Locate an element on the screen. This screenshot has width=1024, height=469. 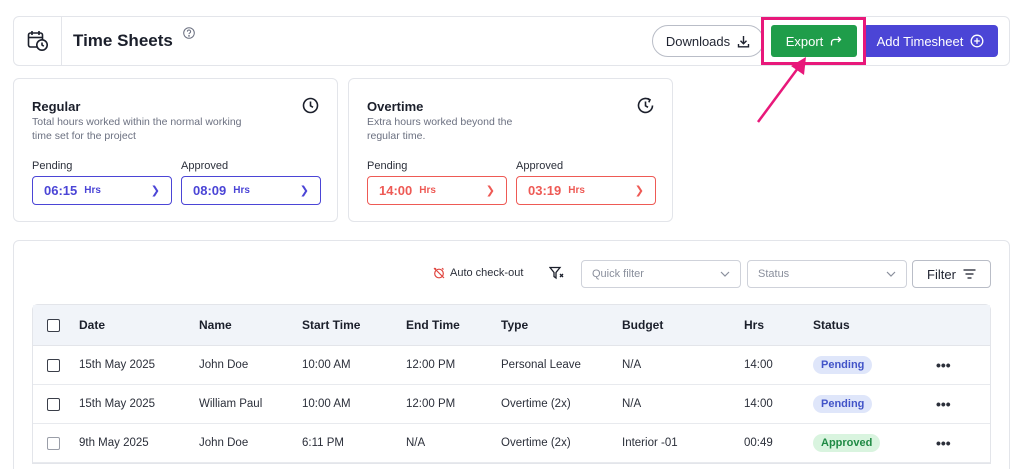
cell-hrs: 00:49 is located at coordinates (758, 443).